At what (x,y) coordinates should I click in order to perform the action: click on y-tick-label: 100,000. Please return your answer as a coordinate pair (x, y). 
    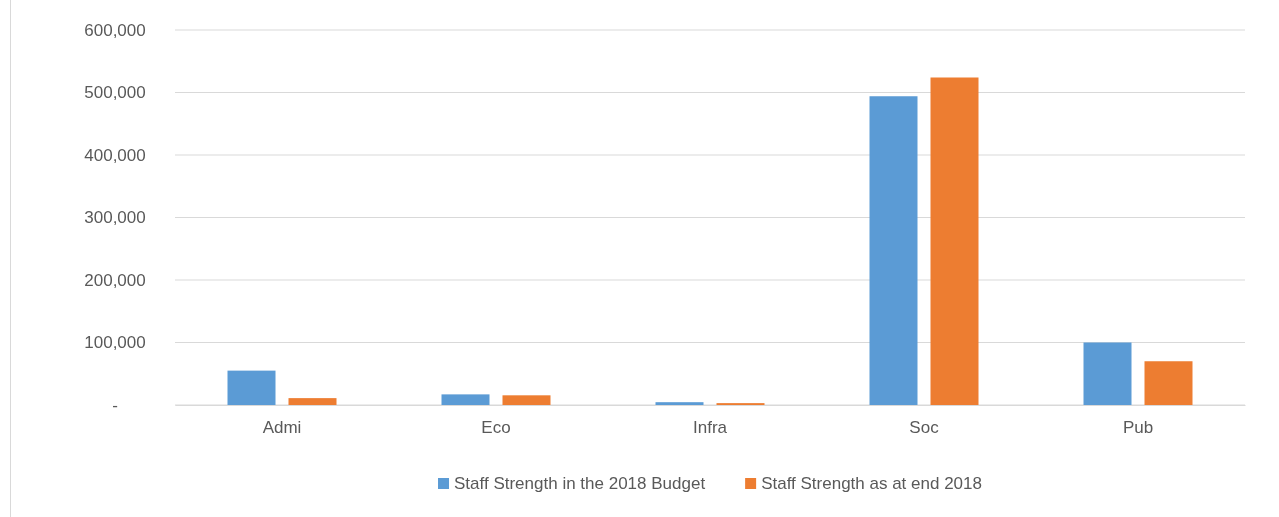
    Looking at the image, I should click on (115, 343).